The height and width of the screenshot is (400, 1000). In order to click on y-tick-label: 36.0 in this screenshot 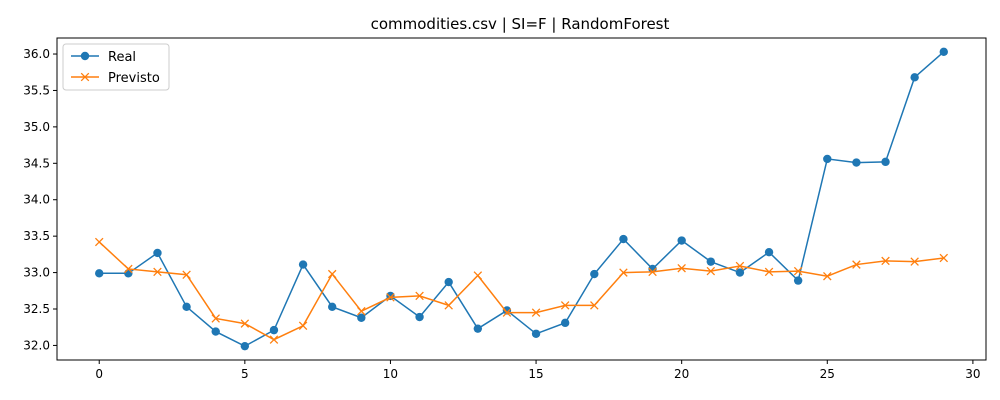, I will do `click(36, 54)`.